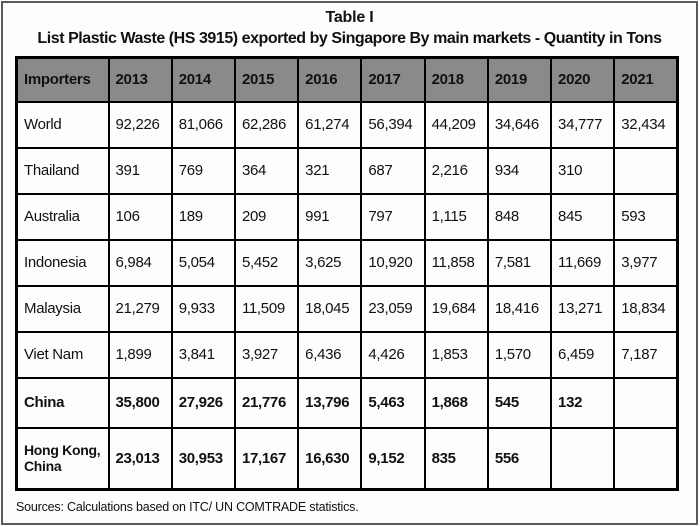 This screenshot has width=700, height=527. What do you see at coordinates (140, 262) in the screenshot?
I see `value-cell: 6,984` at bounding box center [140, 262].